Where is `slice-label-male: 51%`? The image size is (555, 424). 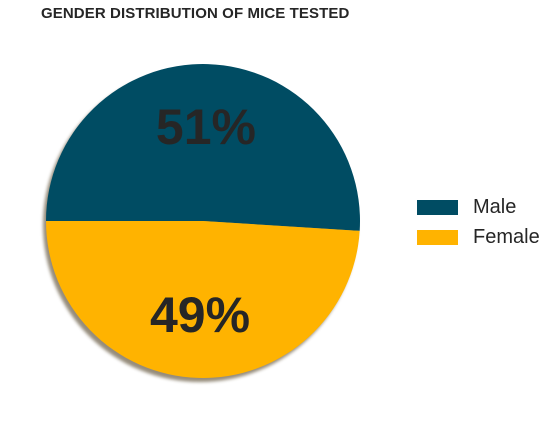 slice-label-male: 51% is located at coordinates (206, 127).